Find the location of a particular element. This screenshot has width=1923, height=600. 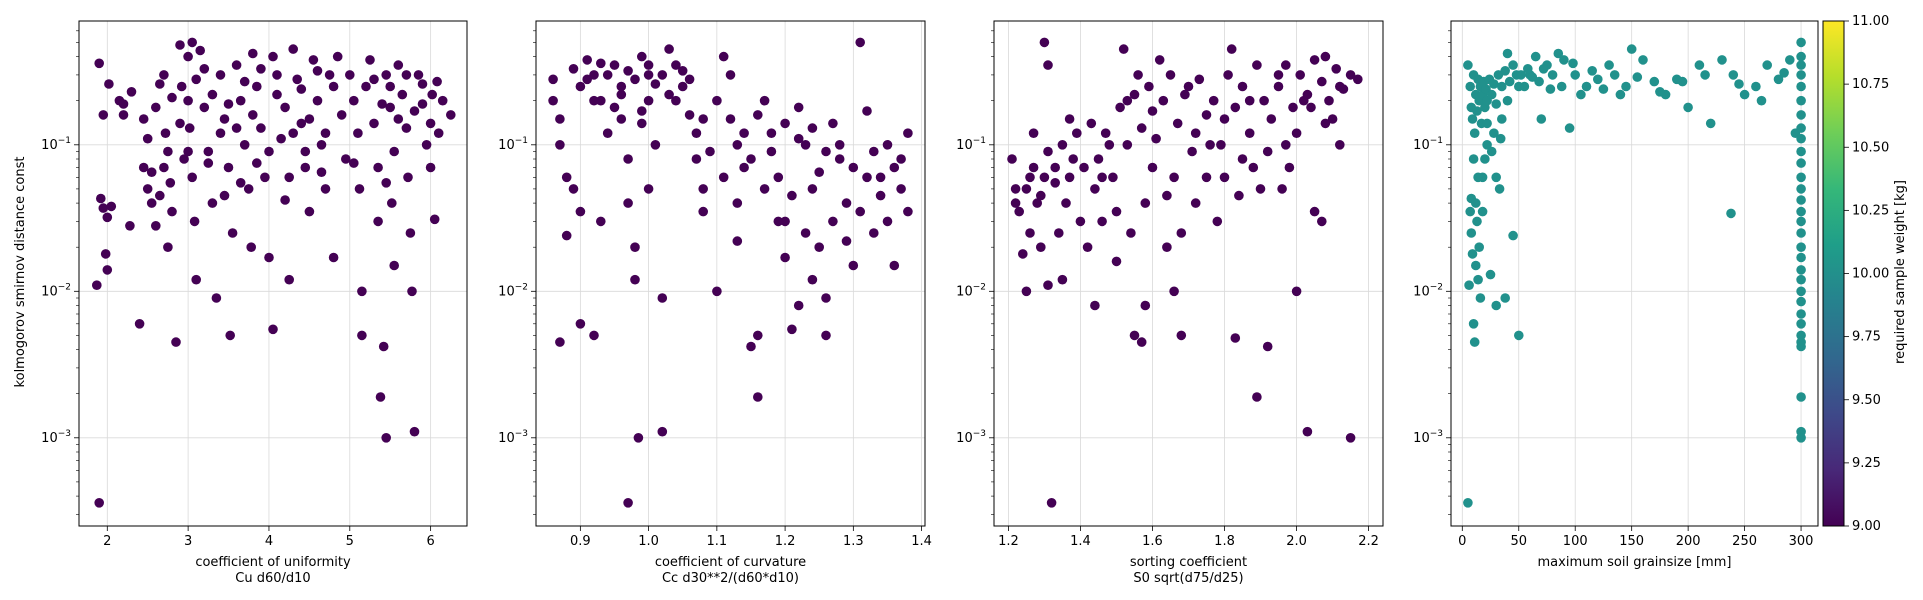

y-tick-label: 10⁻³ is located at coordinates (1428, 437).